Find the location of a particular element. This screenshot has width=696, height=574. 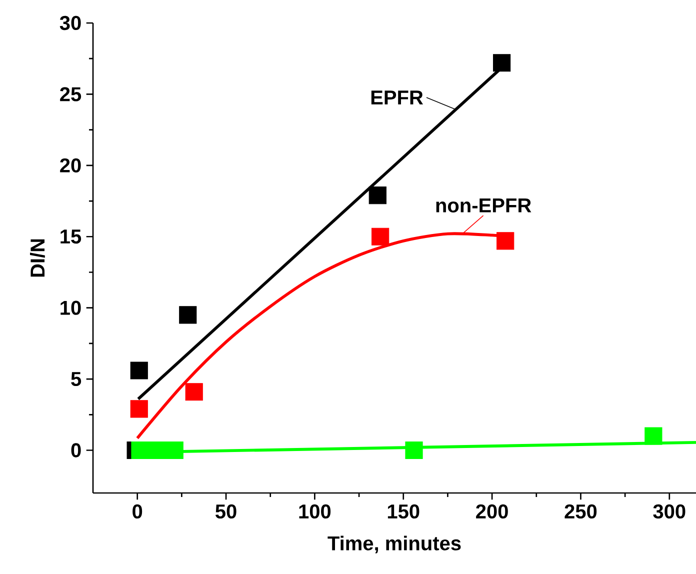

x-tick-label: 150 is located at coordinates (404, 511).